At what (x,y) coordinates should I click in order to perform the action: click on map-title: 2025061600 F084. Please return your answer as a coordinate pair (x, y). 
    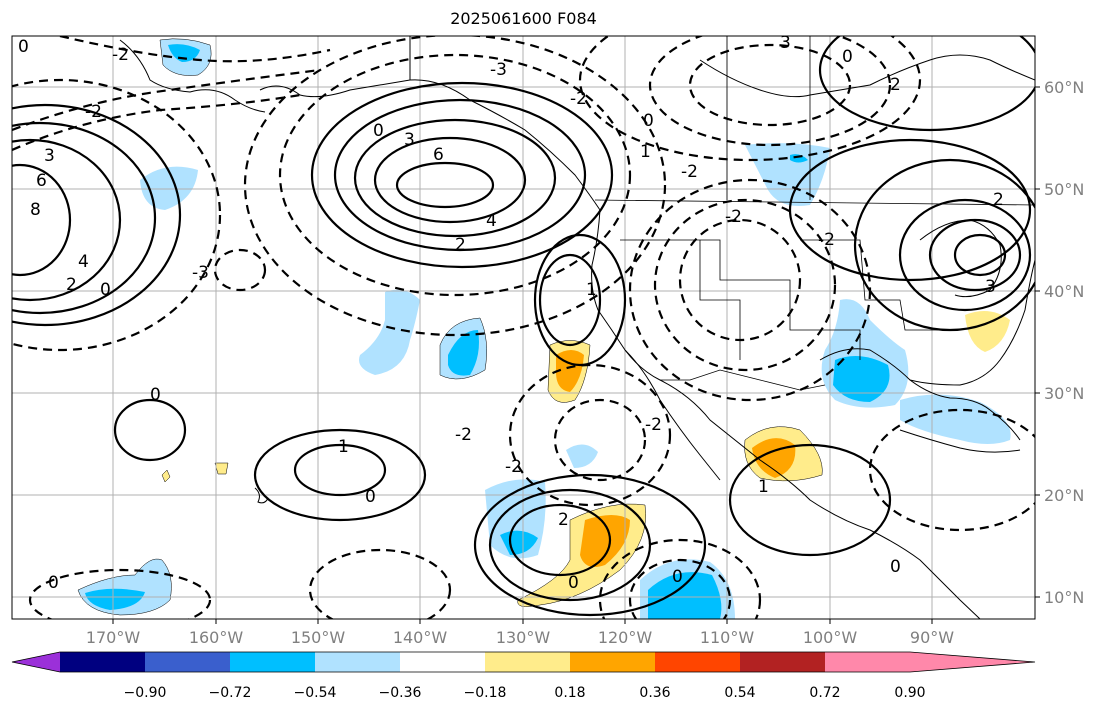
    Looking at the image, I should click on (523, 18).